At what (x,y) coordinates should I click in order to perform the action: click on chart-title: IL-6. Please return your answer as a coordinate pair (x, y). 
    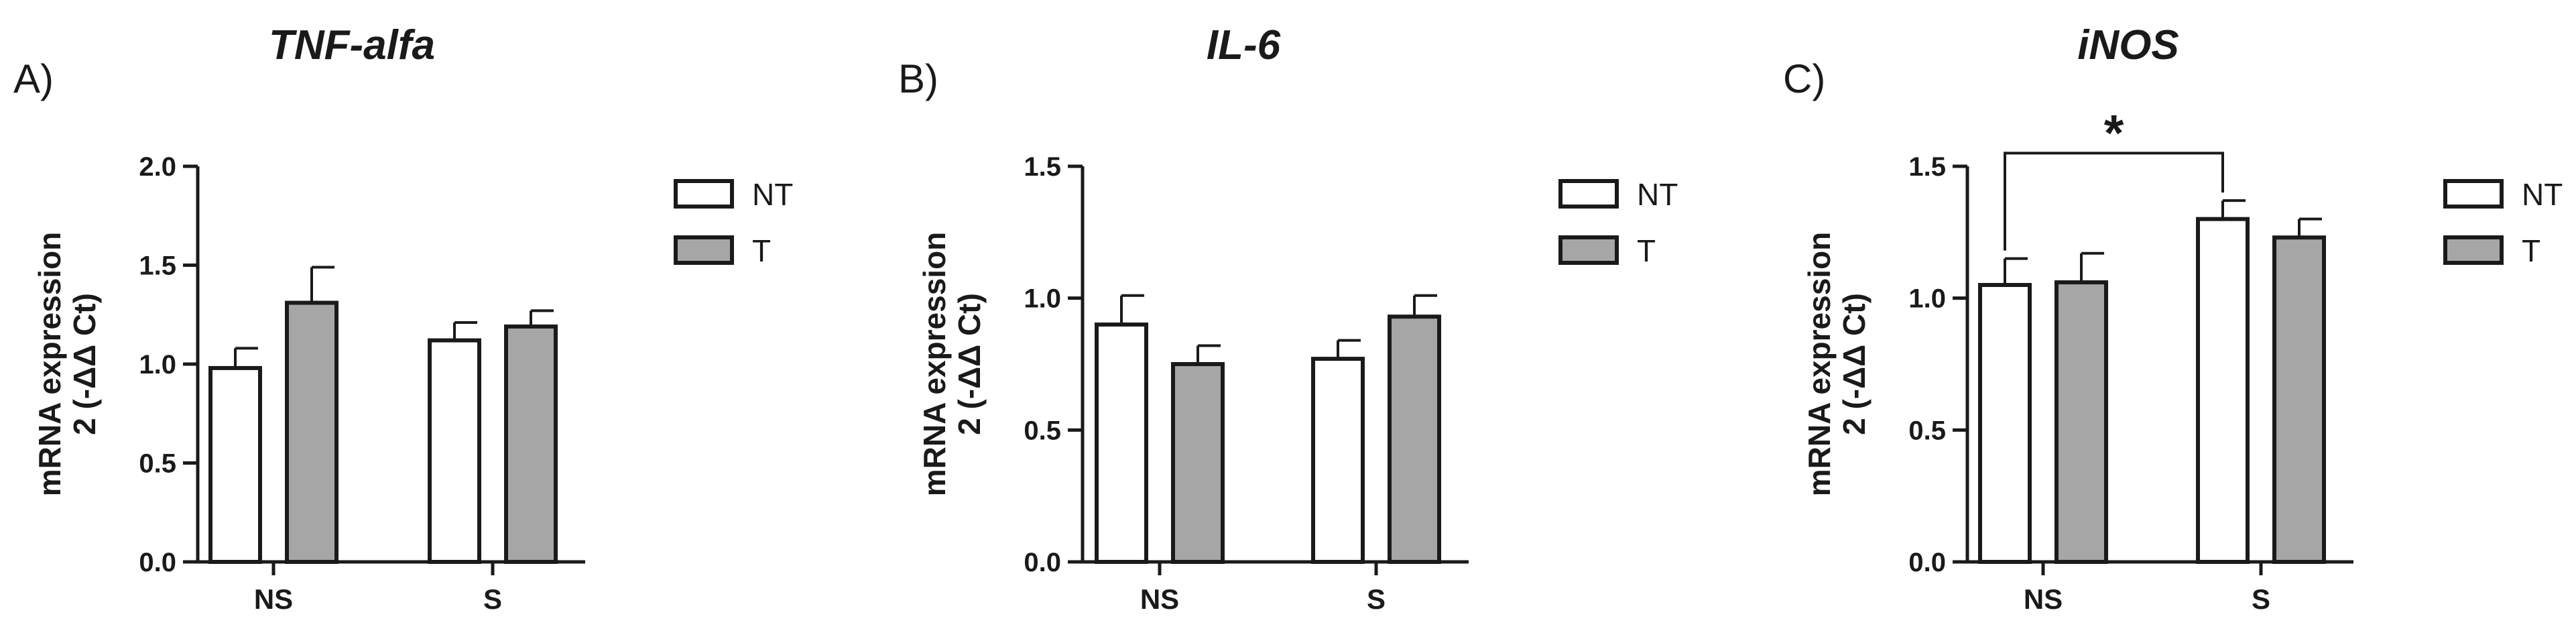
    Looking at the image, I should click on (1244, 45).